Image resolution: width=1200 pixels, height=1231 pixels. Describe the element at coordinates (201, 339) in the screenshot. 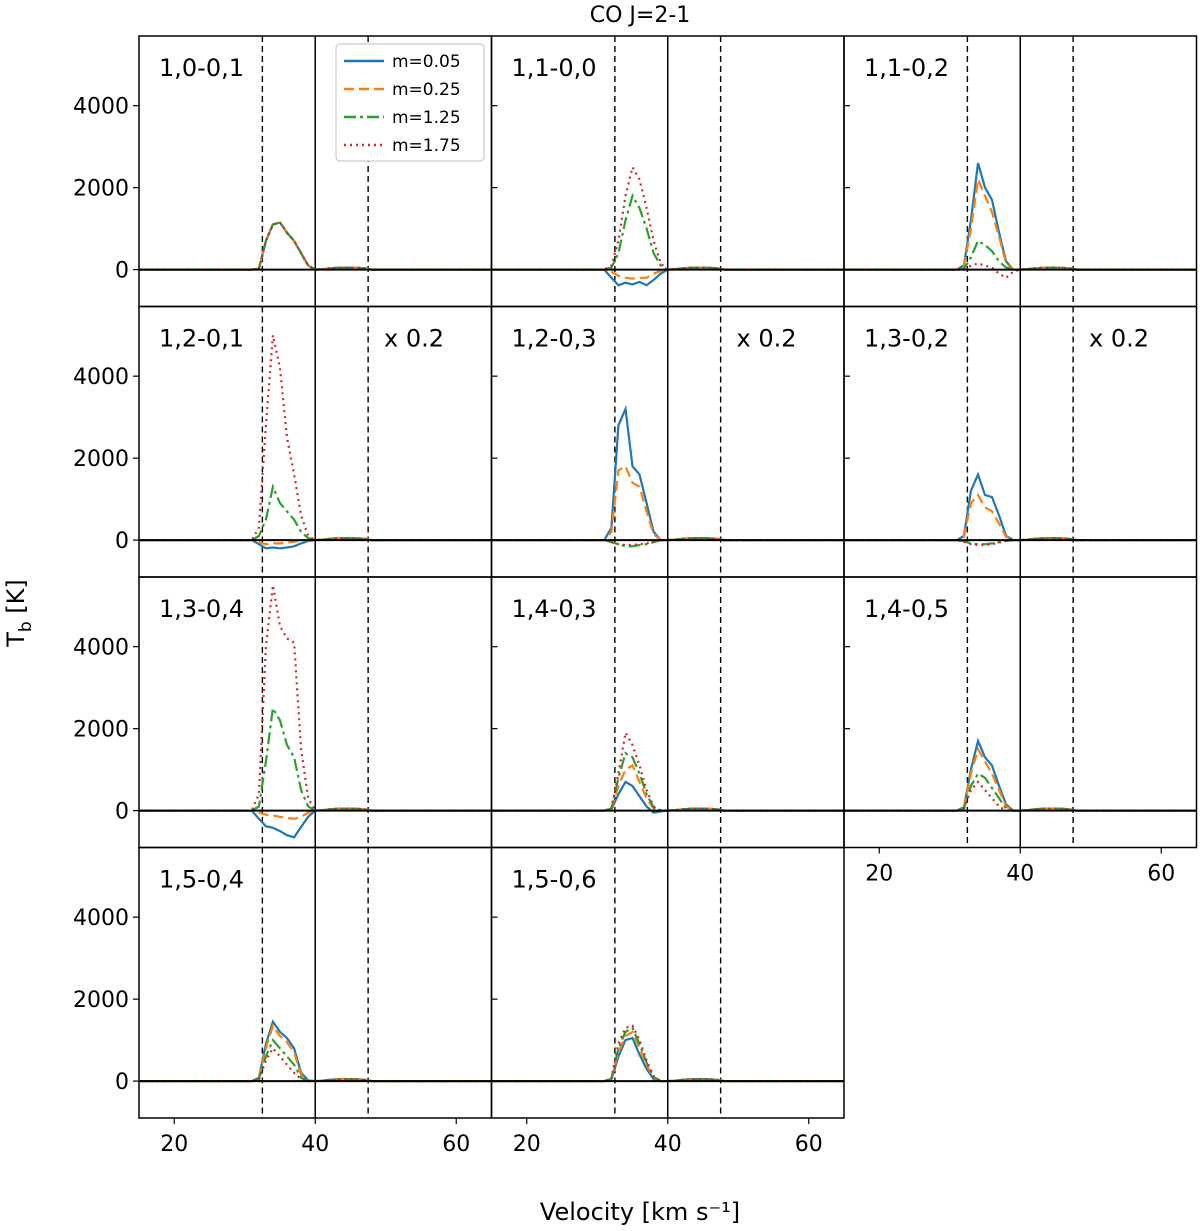

I see `panel-label: 1,2-0,1` at that location.